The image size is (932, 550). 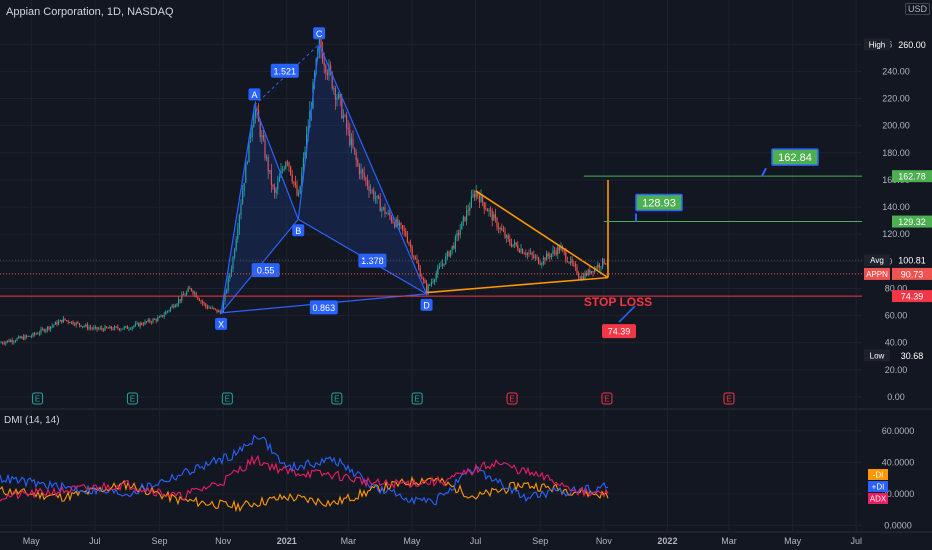 I want to click on dmi-y-tick-label: 60.0000, so click(x=898, y=431).